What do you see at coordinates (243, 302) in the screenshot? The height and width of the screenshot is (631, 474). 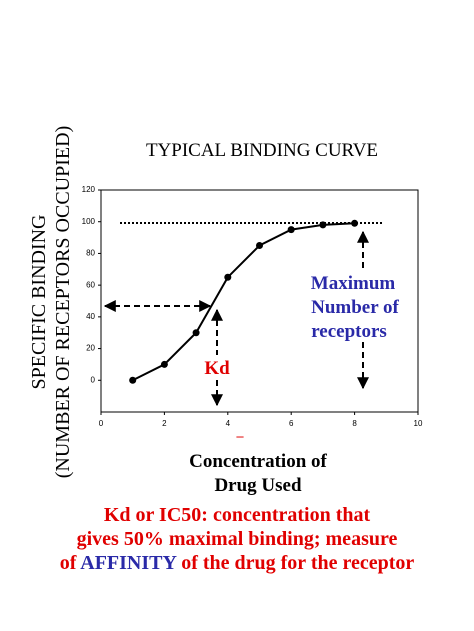 I see `data-line` at bounding box center [243, 302].